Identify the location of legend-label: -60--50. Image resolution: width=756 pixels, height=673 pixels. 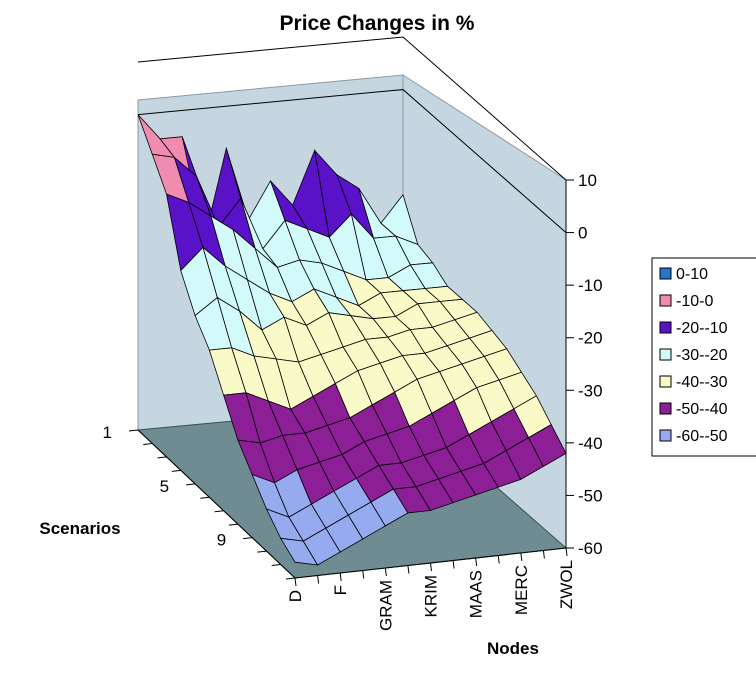
(702, 436).